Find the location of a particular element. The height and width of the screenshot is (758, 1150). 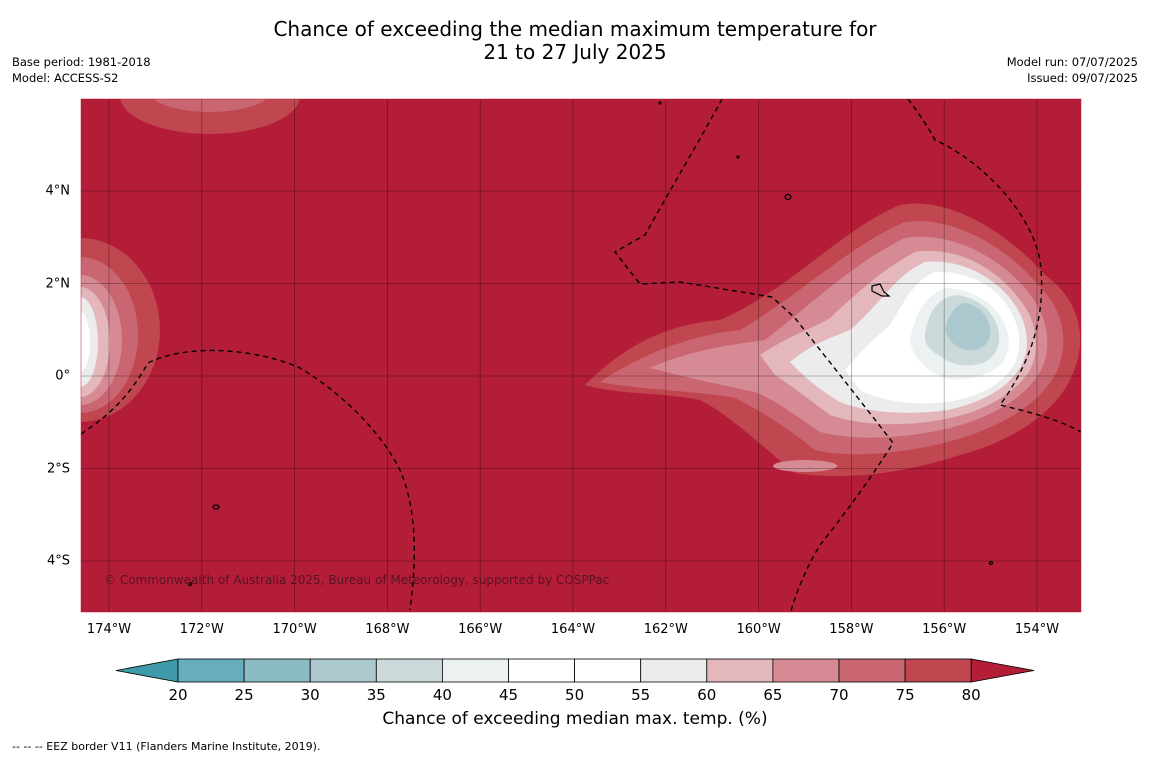

y-tick-label: 4°N is located at coordinates (58, 191).